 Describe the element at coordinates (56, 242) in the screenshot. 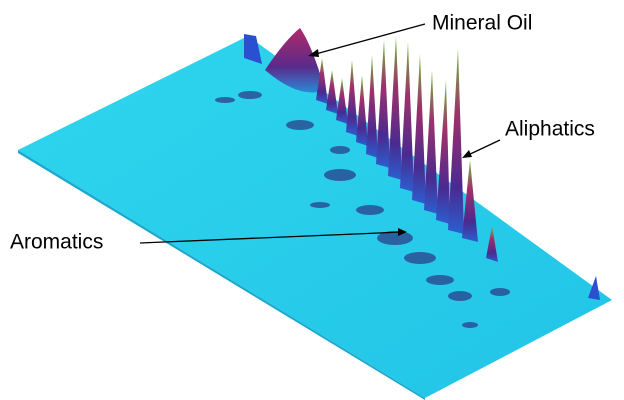

I see `annotation-label: Aromatics` at that location.